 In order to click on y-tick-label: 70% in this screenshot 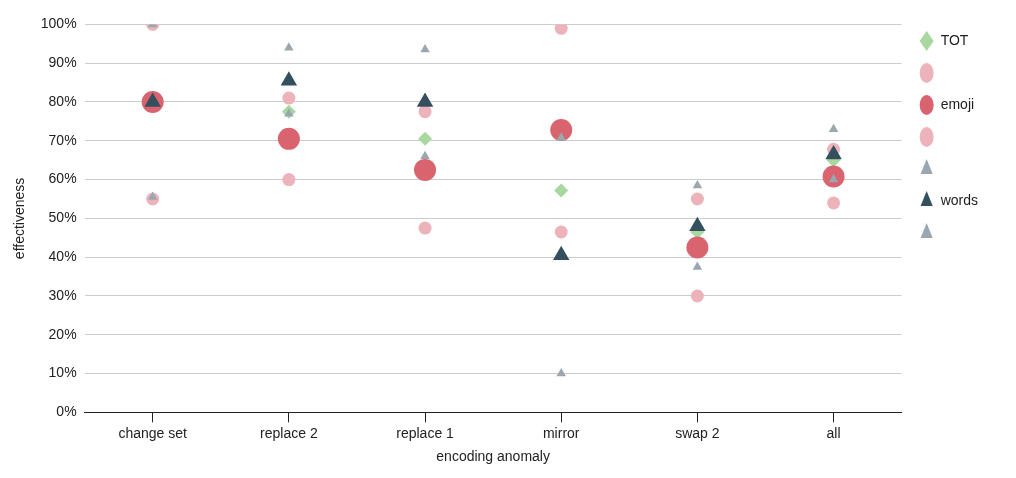, I will do `click(62, 139)`.